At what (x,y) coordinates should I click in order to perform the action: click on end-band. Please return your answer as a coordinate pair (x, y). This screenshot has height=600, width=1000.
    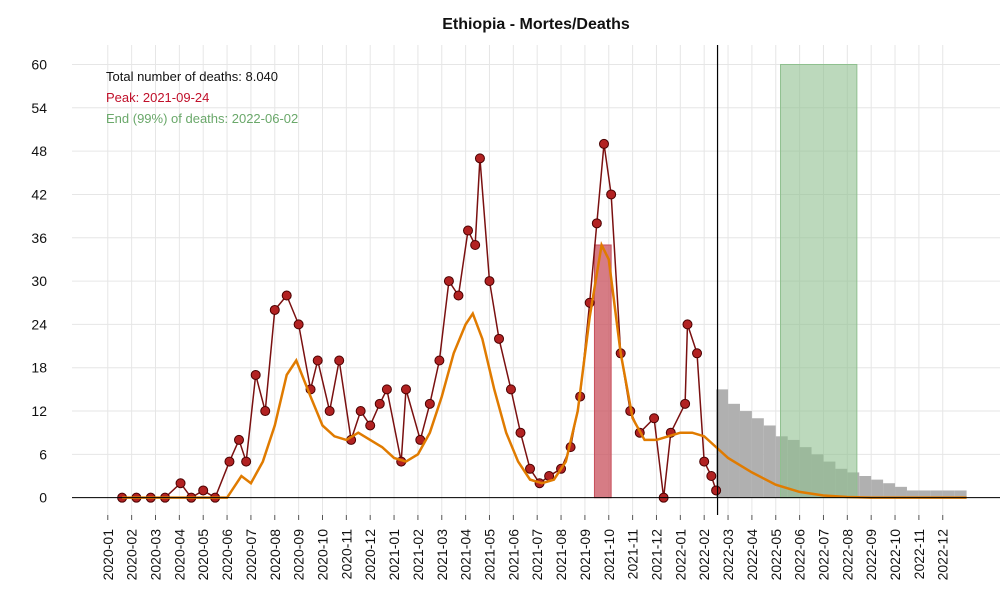
    Looking at the image, I should click on (819, 281).